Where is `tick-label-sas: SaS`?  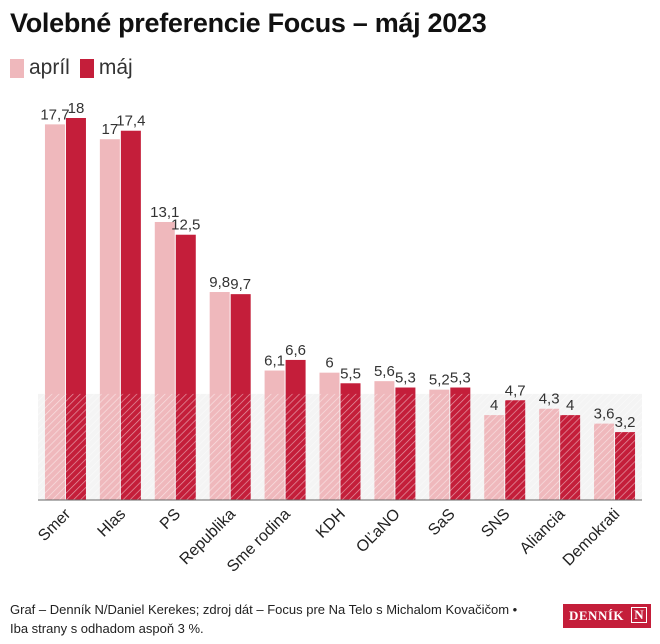
tick-label-sas: SaS is located at coordinates (441, 522).